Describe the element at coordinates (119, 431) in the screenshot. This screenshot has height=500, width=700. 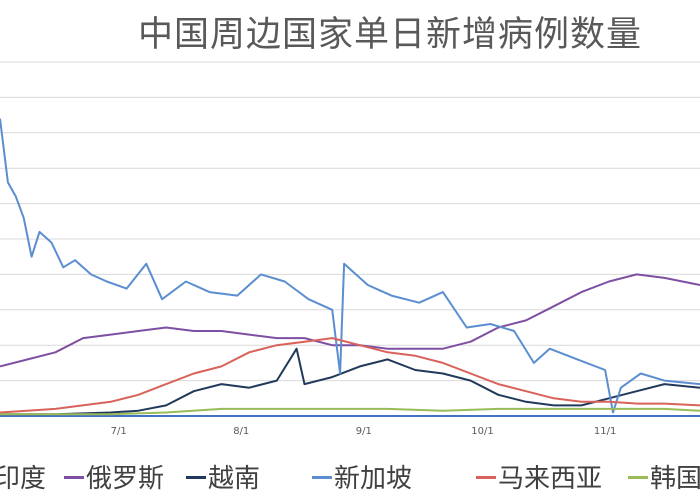
I see `x-tick-label: 7/1` at that location.